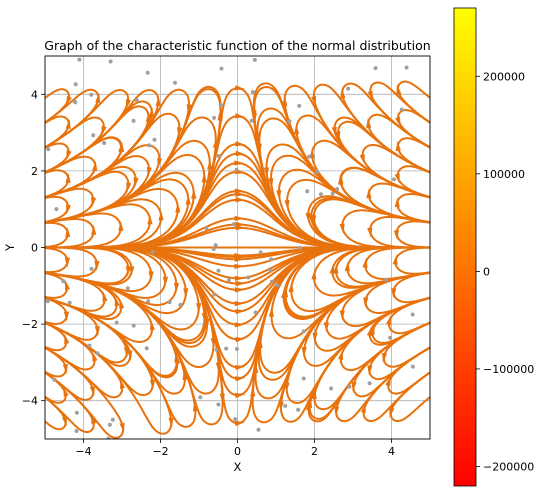 This screenshot has height=492, width=546. What do you see at coordinates (160, 451) in the screenshot?
I see `x-tick-label: −2` at bounding box center [160, 451].